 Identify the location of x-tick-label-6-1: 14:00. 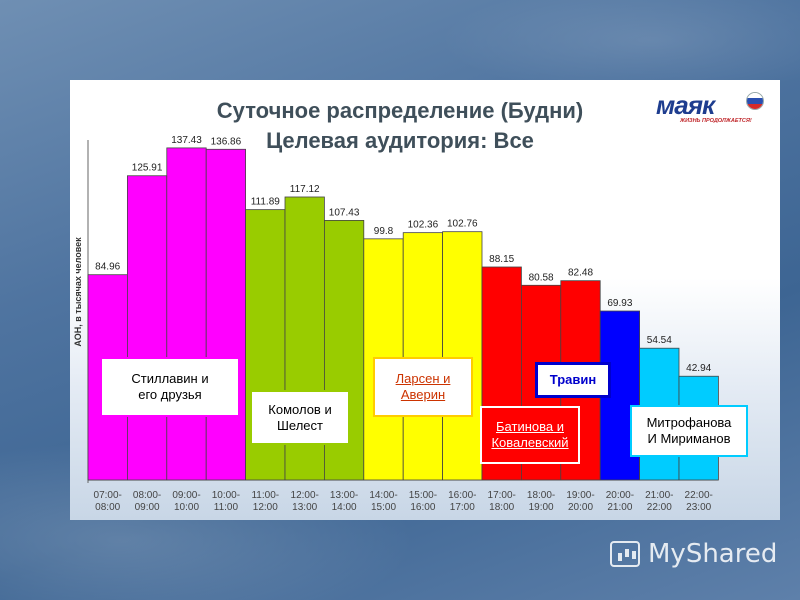
(344, 507).